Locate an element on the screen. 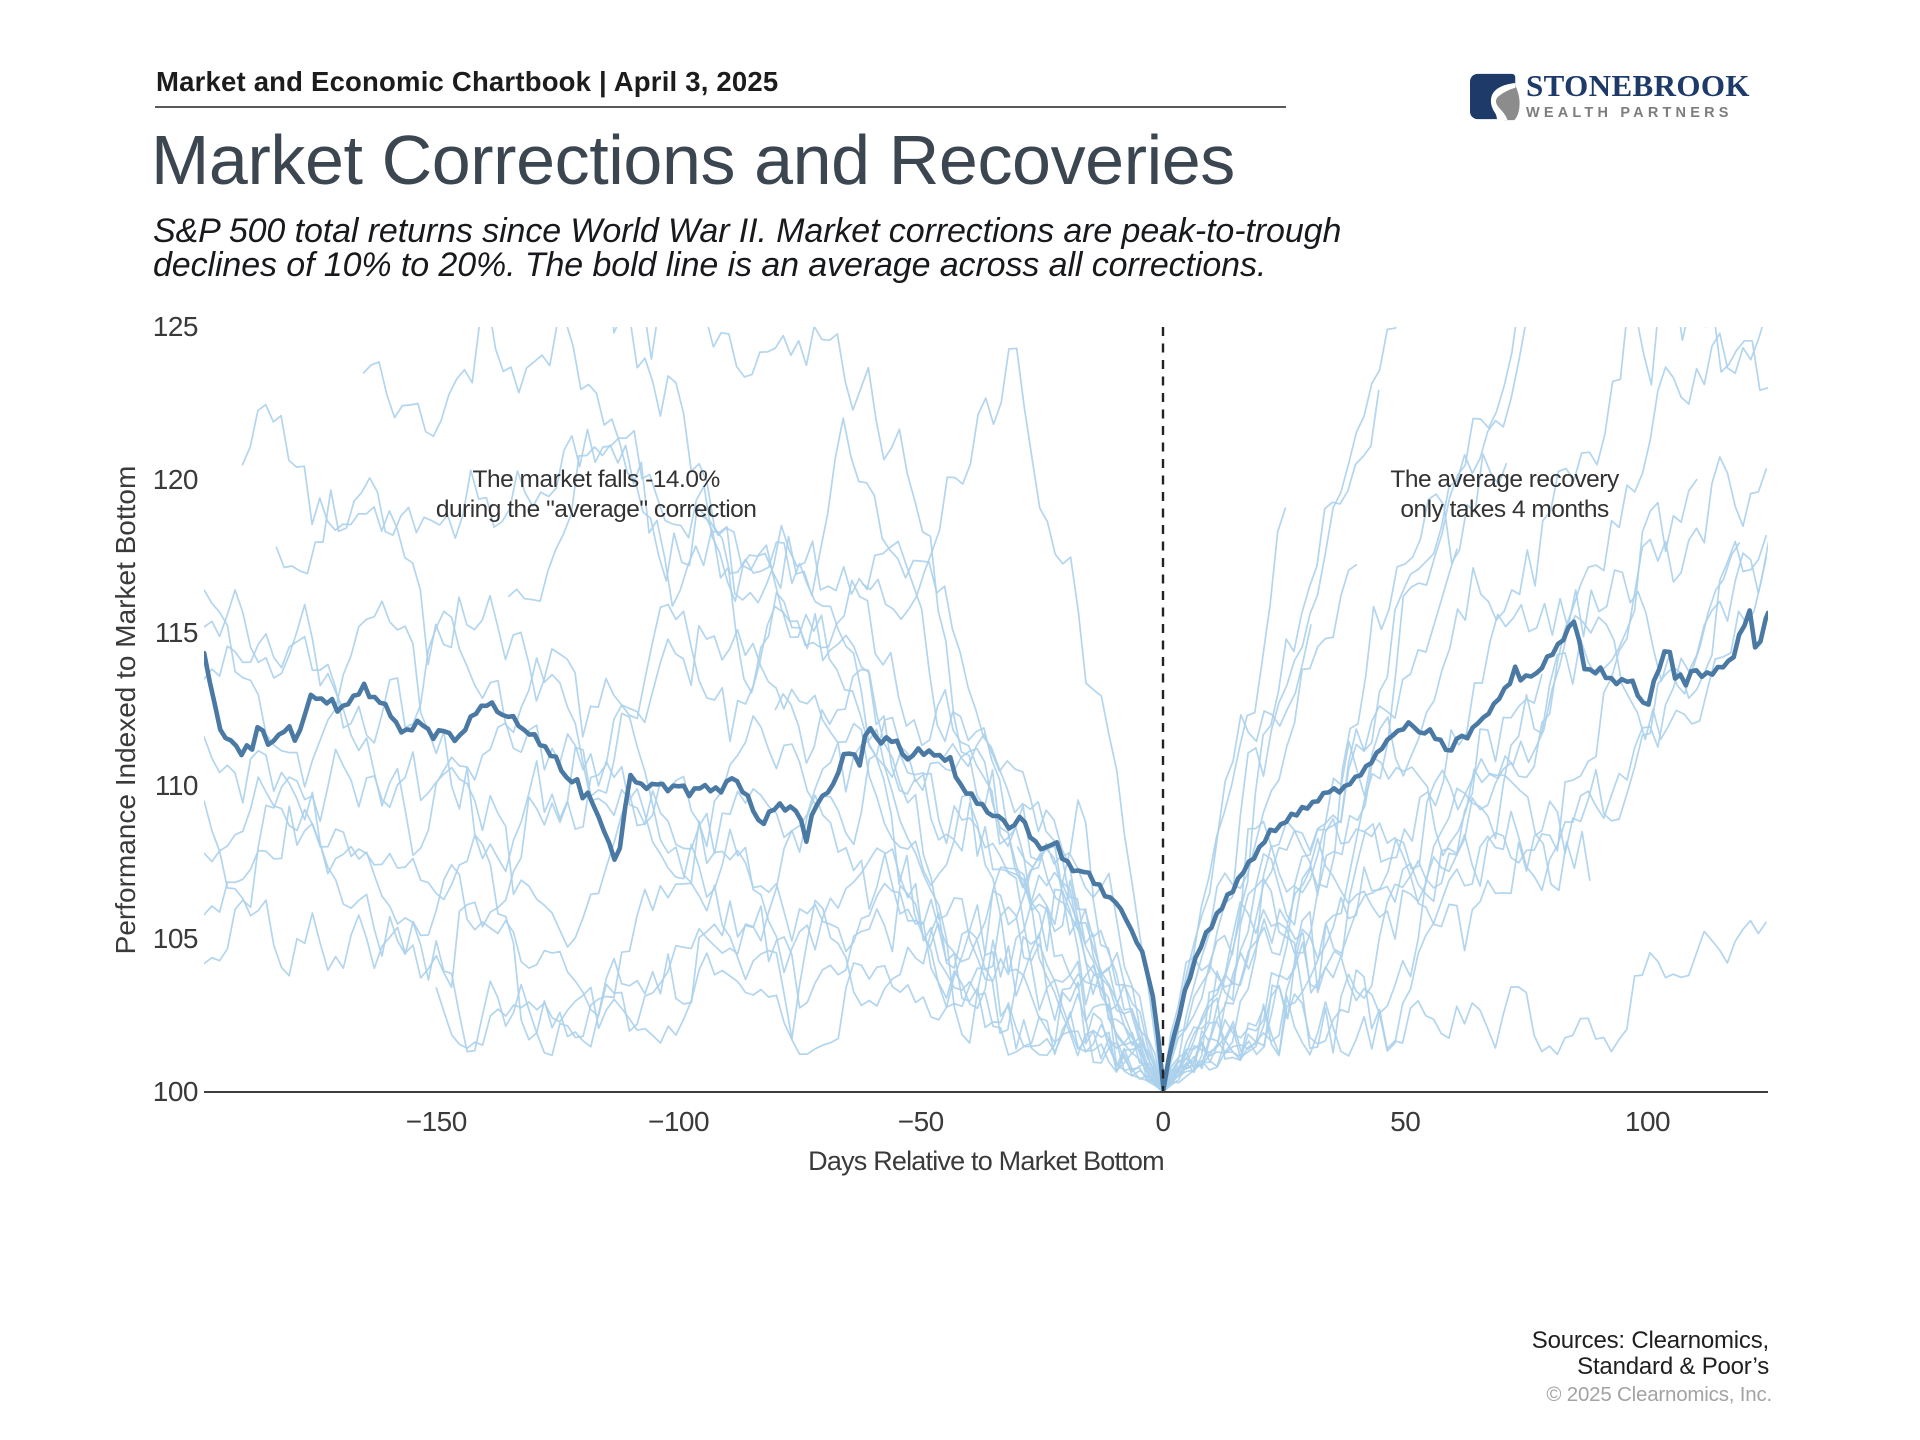  y-axis-title: Performance Indexed to Market Bottom is located at coordinates (125, 709).